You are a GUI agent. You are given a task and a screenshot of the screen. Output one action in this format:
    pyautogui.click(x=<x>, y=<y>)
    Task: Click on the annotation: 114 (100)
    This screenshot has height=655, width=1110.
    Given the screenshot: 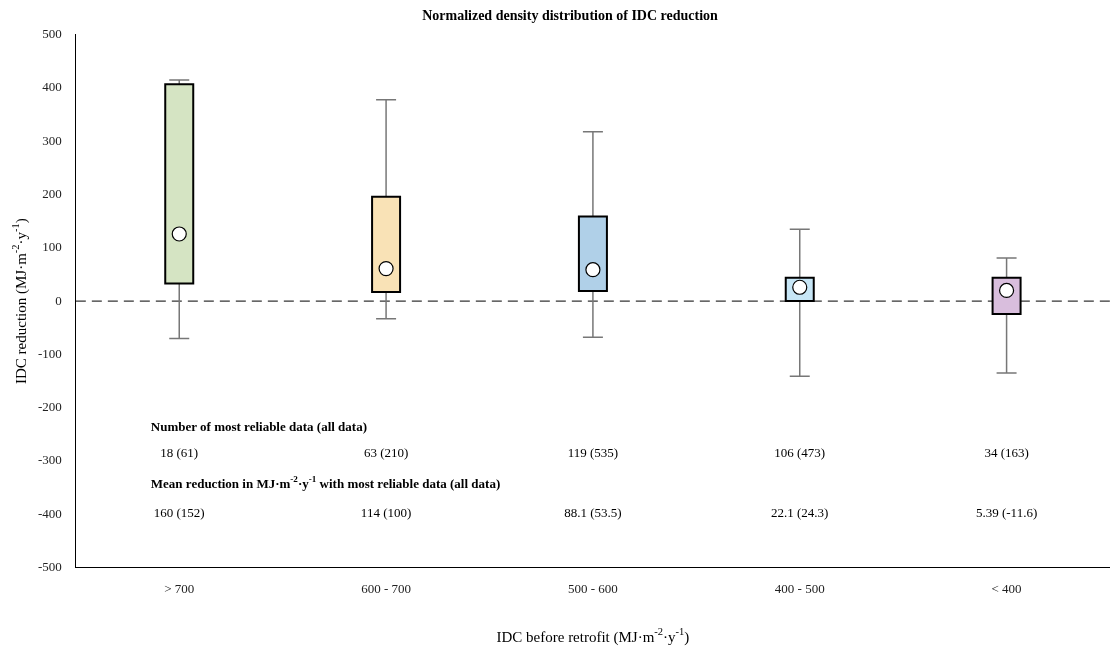 What is the action you would take?
    pyautogui.click(x=386, y=512)
    